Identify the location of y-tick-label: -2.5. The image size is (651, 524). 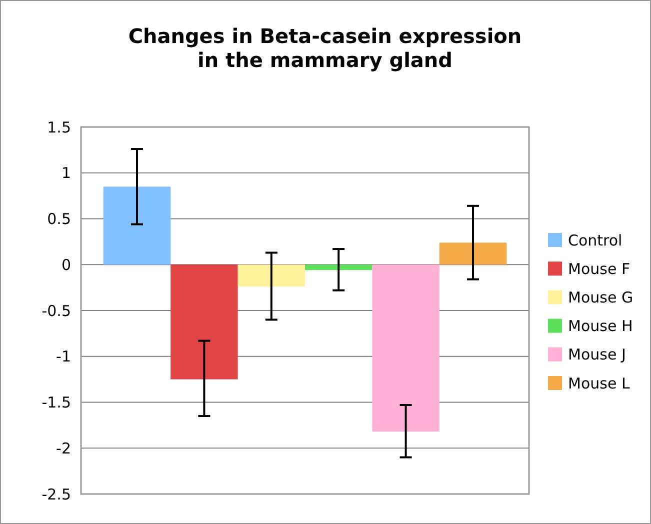
(56, 494).